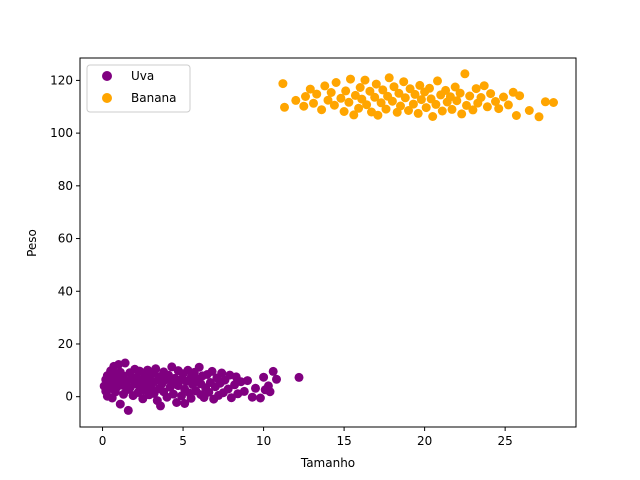 This screenshot has width=640, height=480. I want to click on legend: Uva Banana, so click(138, 88).